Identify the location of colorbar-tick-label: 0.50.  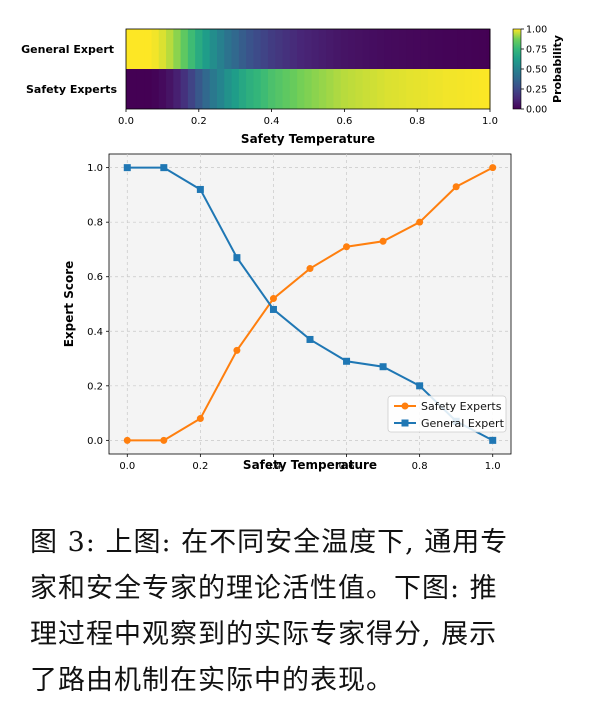
(536, 70).